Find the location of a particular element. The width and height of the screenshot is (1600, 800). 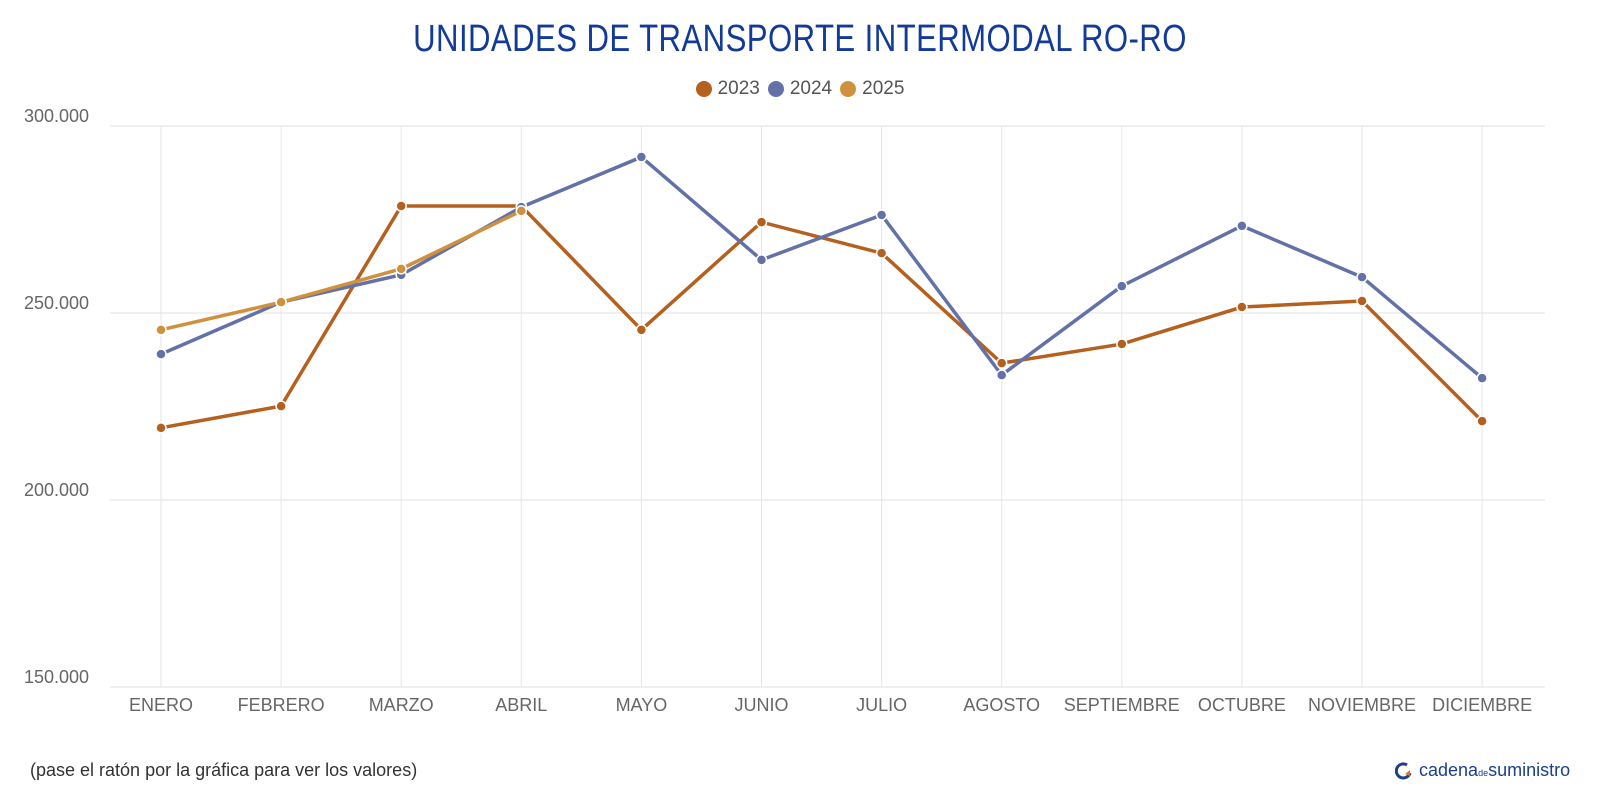

y-tick-label: 300.000 is located at coordinates (56, 116).